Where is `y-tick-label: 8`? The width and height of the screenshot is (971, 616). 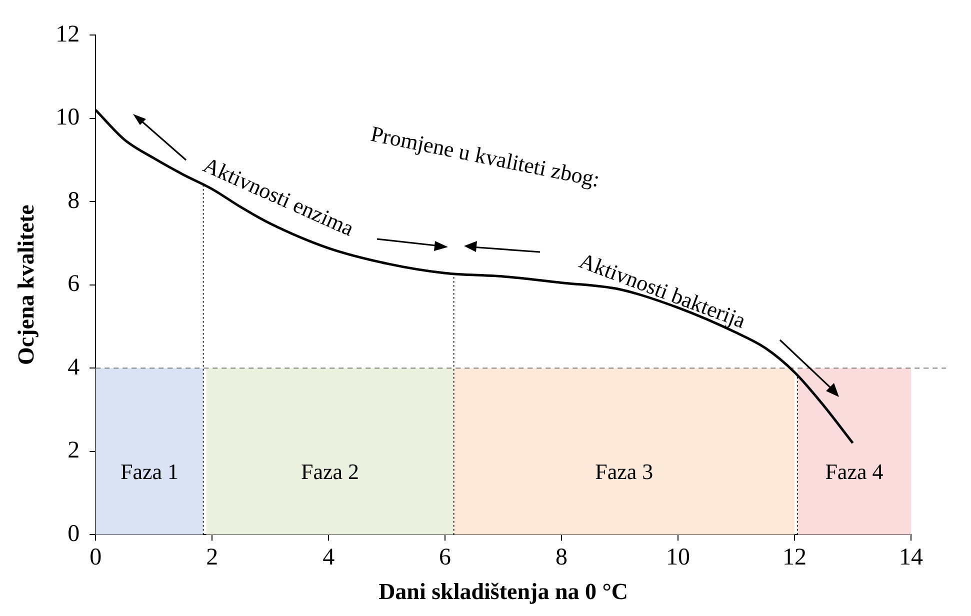
y-tick-label: 8 is located at coordinates (74, 201).